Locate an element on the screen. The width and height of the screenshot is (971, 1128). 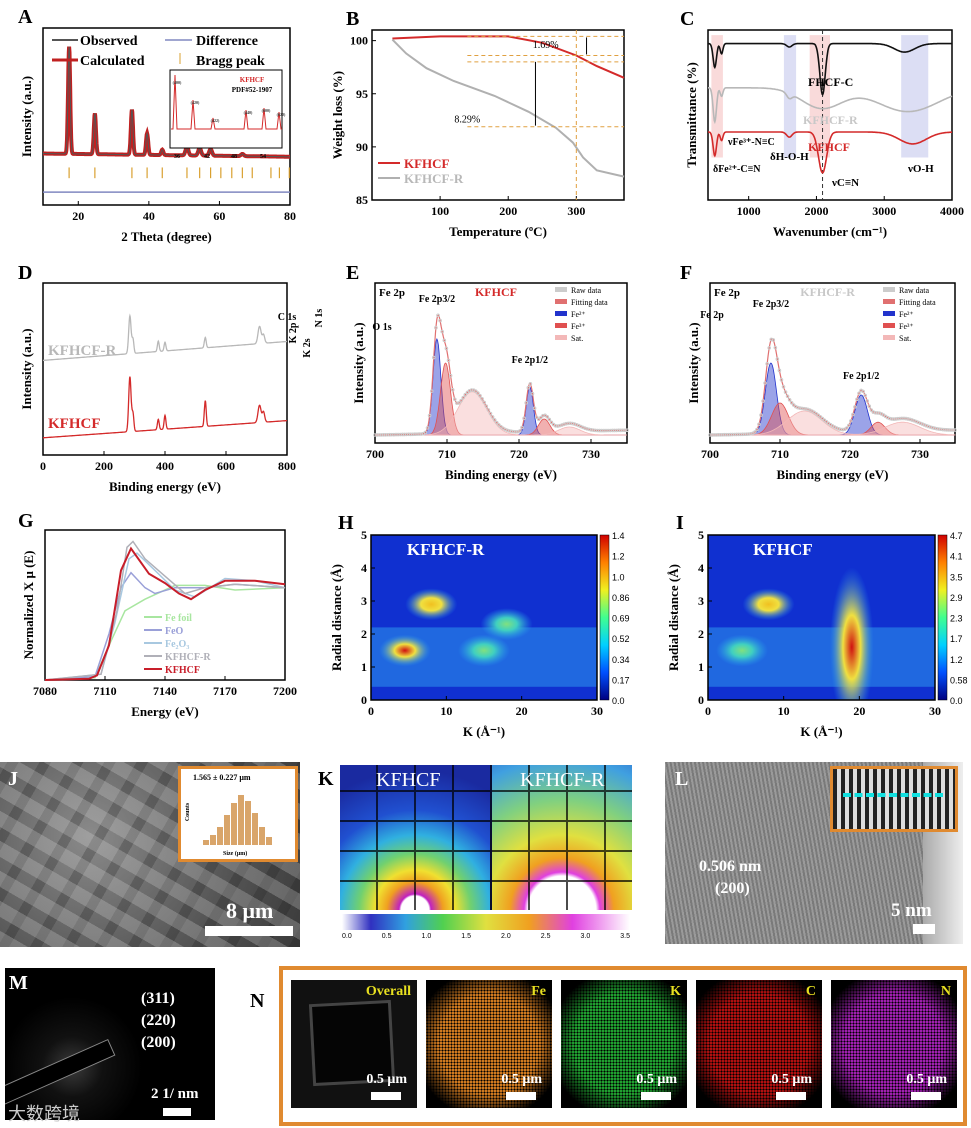
tick: 1.5 is located at coordinates (466, 936).